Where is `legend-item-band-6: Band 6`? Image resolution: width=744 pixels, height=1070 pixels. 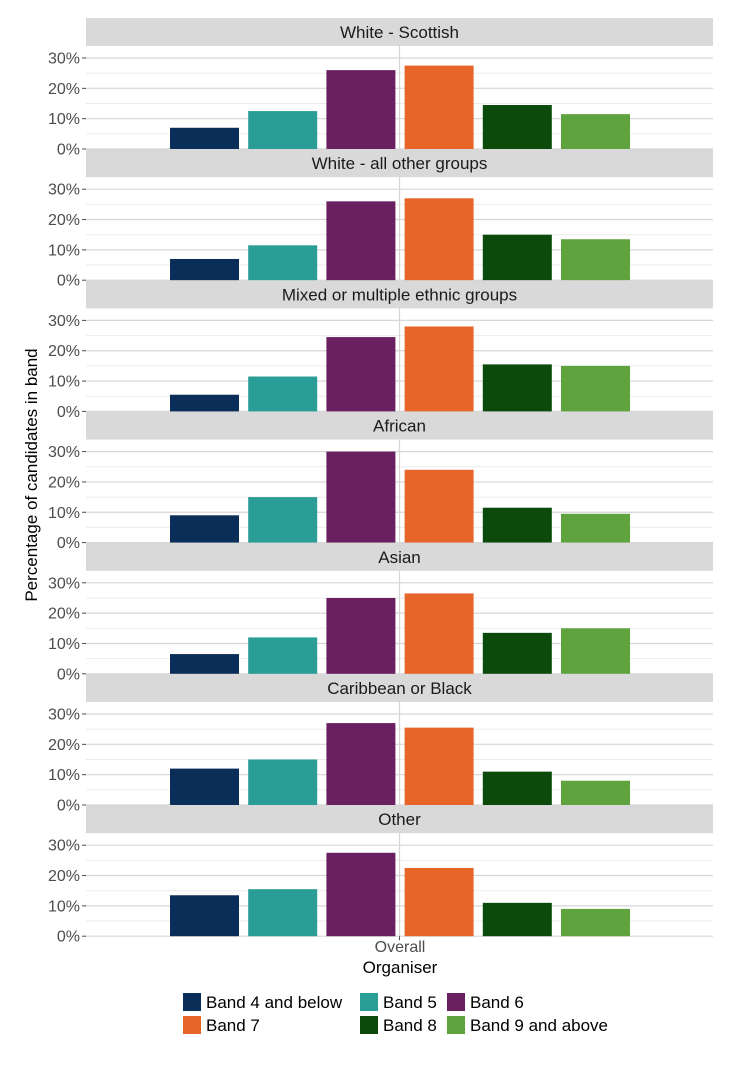 legend-item-band-6: Band 6 is located at coordinates (485, 1002).